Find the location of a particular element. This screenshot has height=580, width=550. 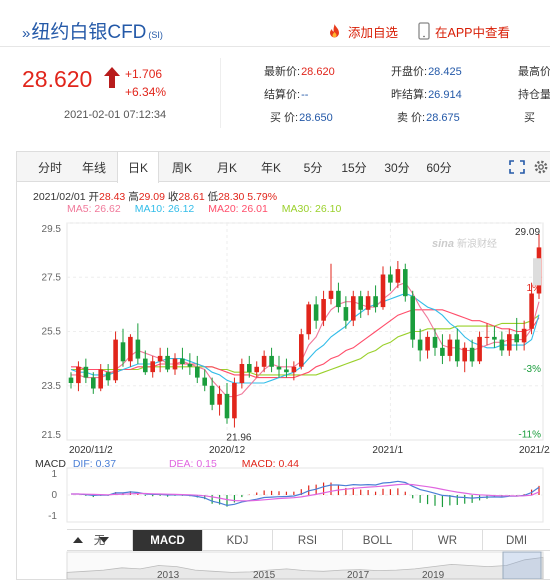

dif-value: 0.37 is located at coordinates (106, 464).